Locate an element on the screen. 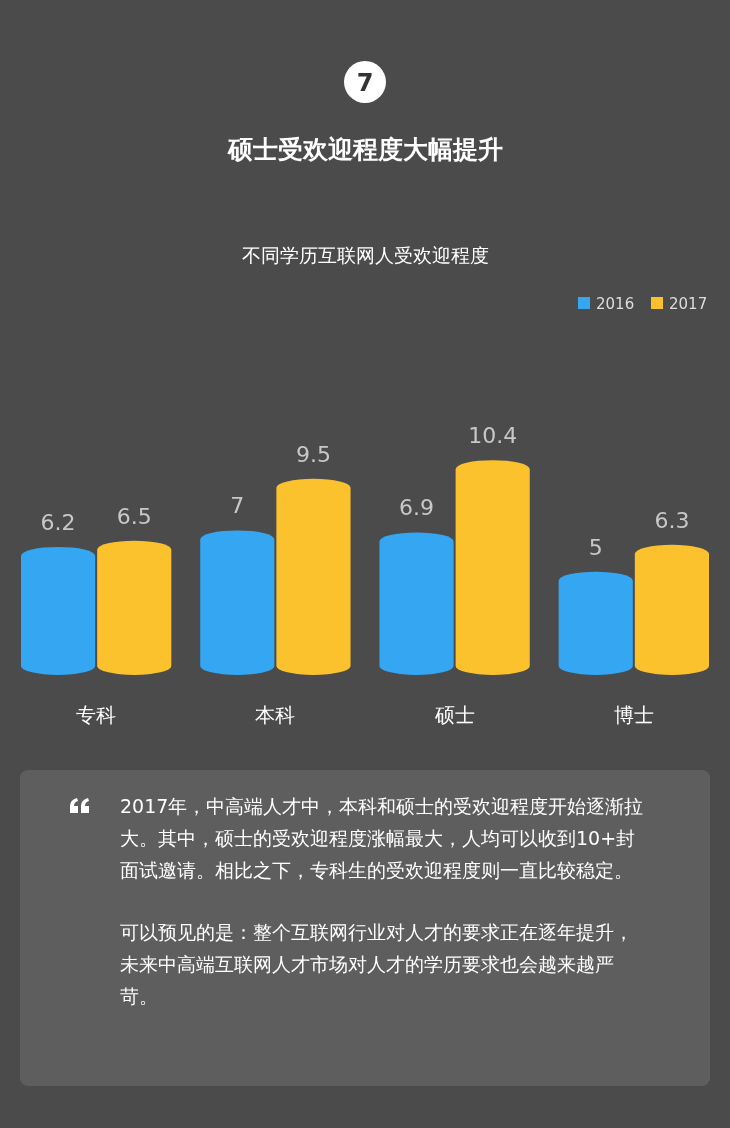  data-label: 5 is located at coordinates (595, 547).